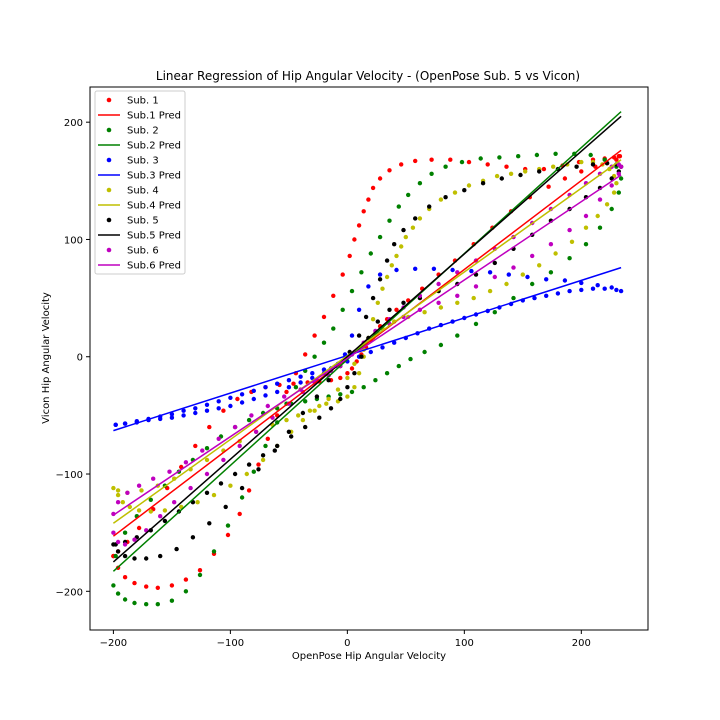 This screenshot has width=720, height=720. What do you see at coordinates (369, 656) in the screenshot?
I see `x-axis-label: OpenPose Hip Angular Velocity` at bounding box center [369, 656].